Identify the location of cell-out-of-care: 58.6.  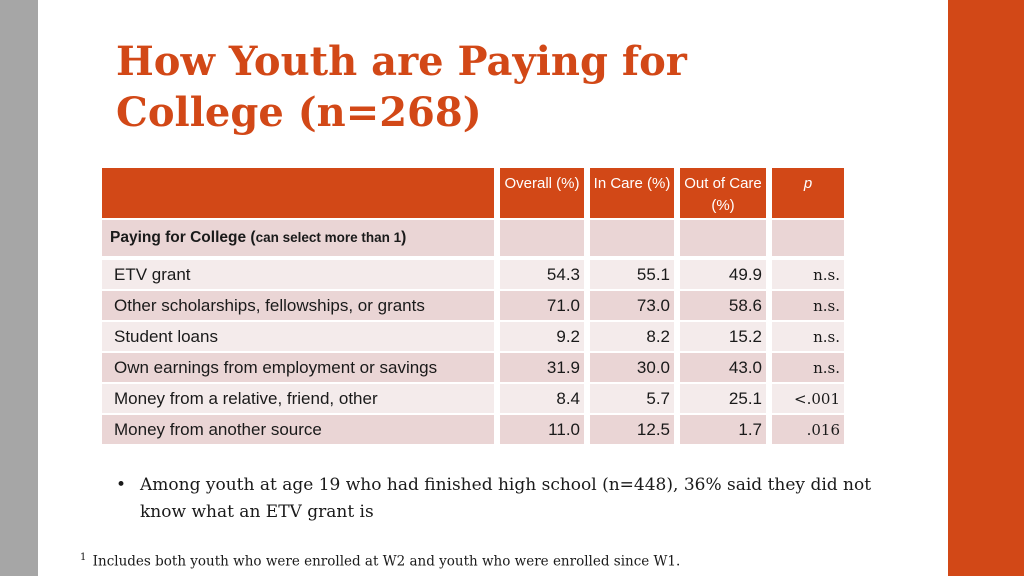
(726, 306).